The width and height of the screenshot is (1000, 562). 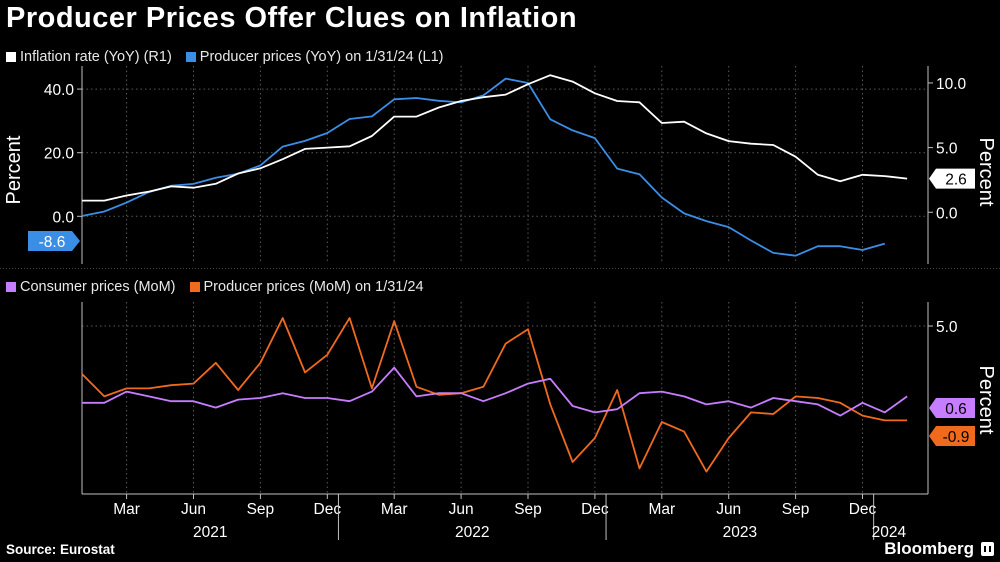 I want to click on right-axis-title: Percent, so click(x=986, y=172).